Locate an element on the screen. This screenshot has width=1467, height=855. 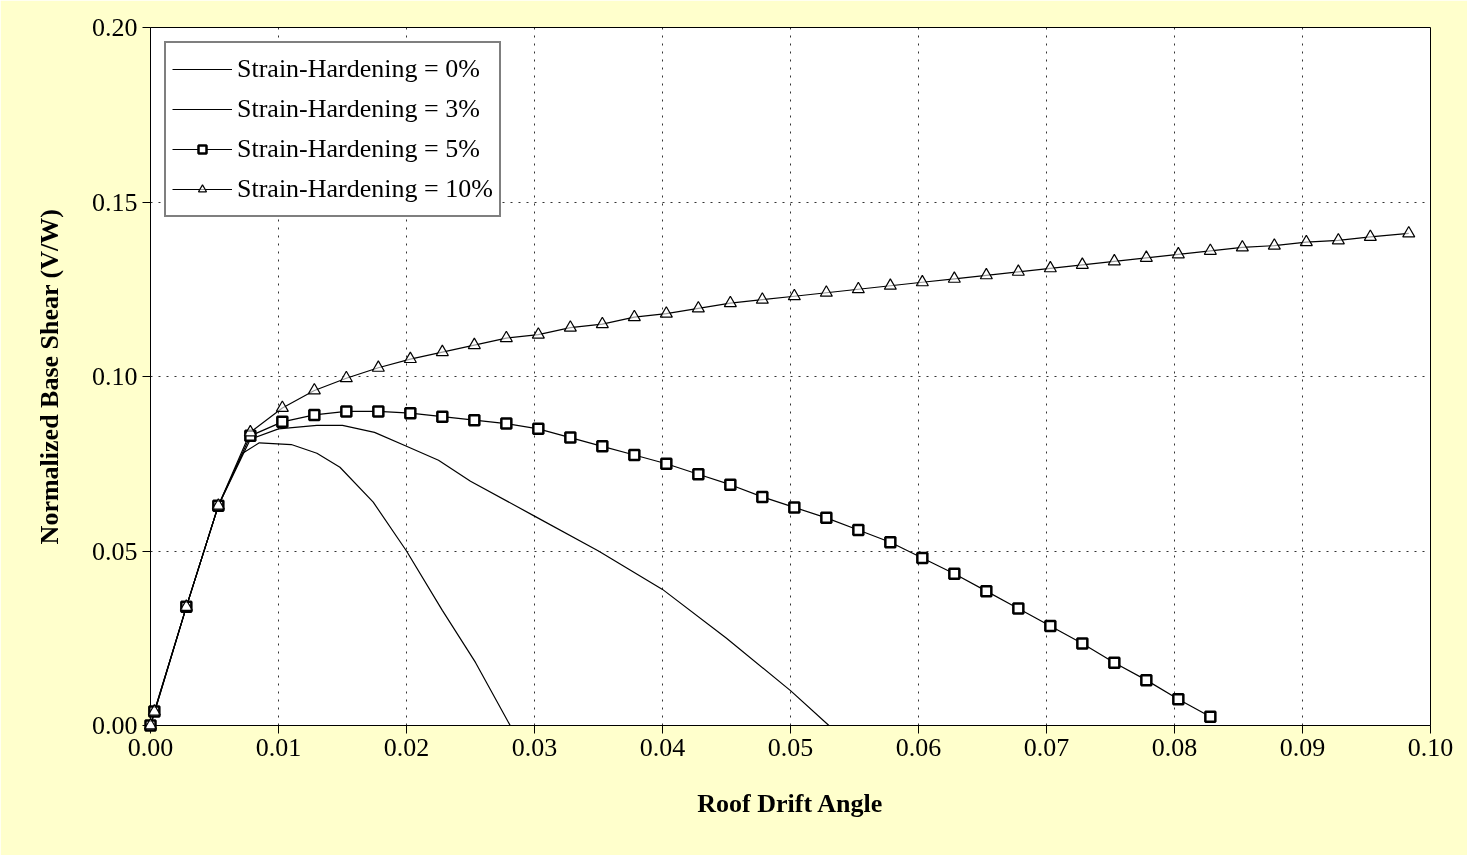
x-tick-label: 0.05 is located at coordinates (790, 747).